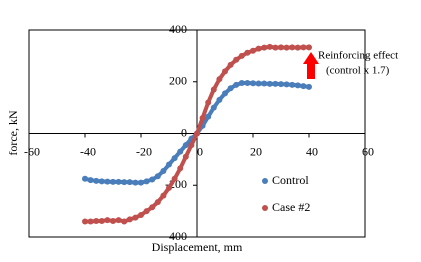  What do you see at coordinates (144, 151) in the screenshot?
I see `x-tick-label: -20` at bounding box center [144, 151].